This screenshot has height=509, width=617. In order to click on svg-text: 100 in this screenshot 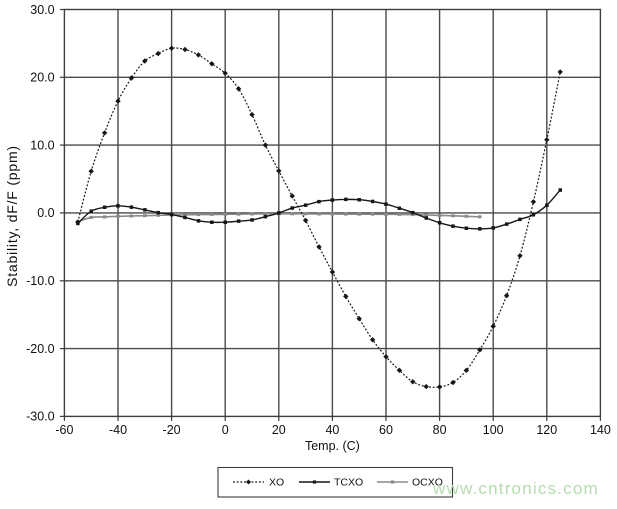, I will do `click(493, 430)`.